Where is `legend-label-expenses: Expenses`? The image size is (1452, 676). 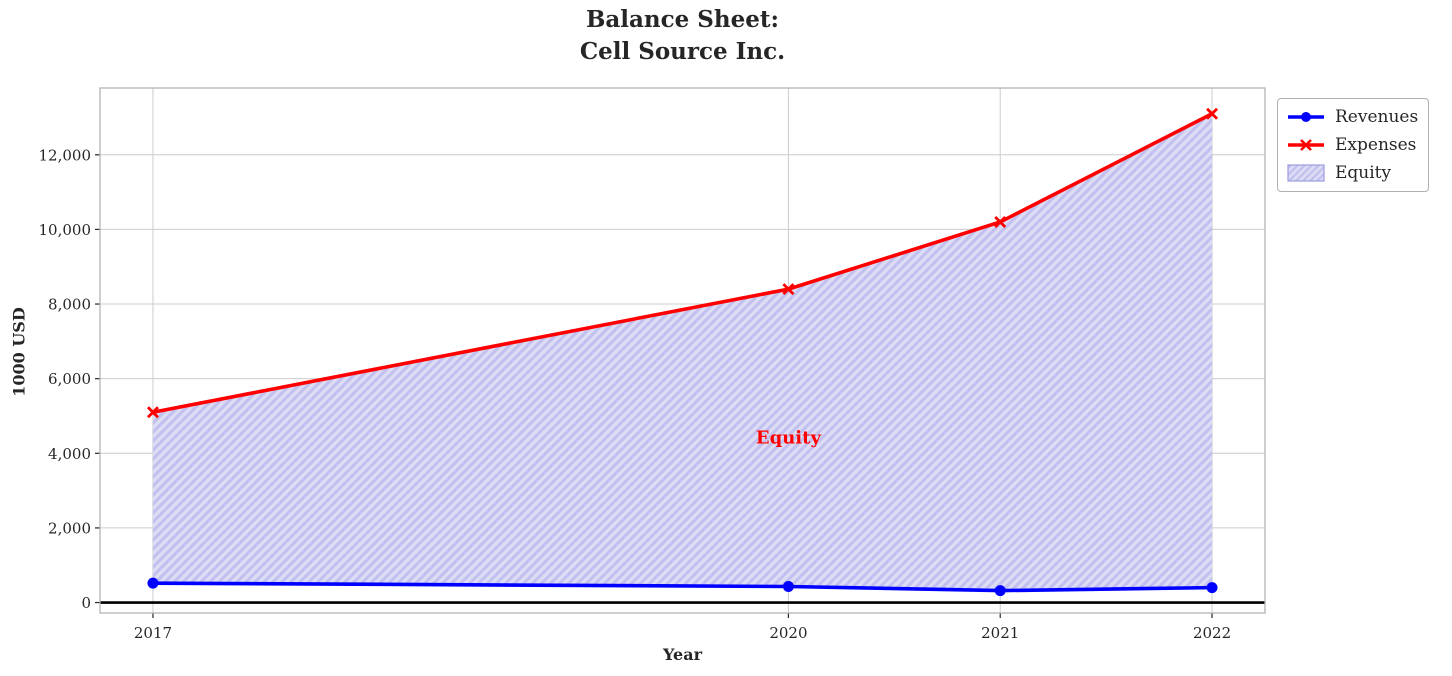
legend-label-expenses: Expenses is located at coordinates (1376, 145).